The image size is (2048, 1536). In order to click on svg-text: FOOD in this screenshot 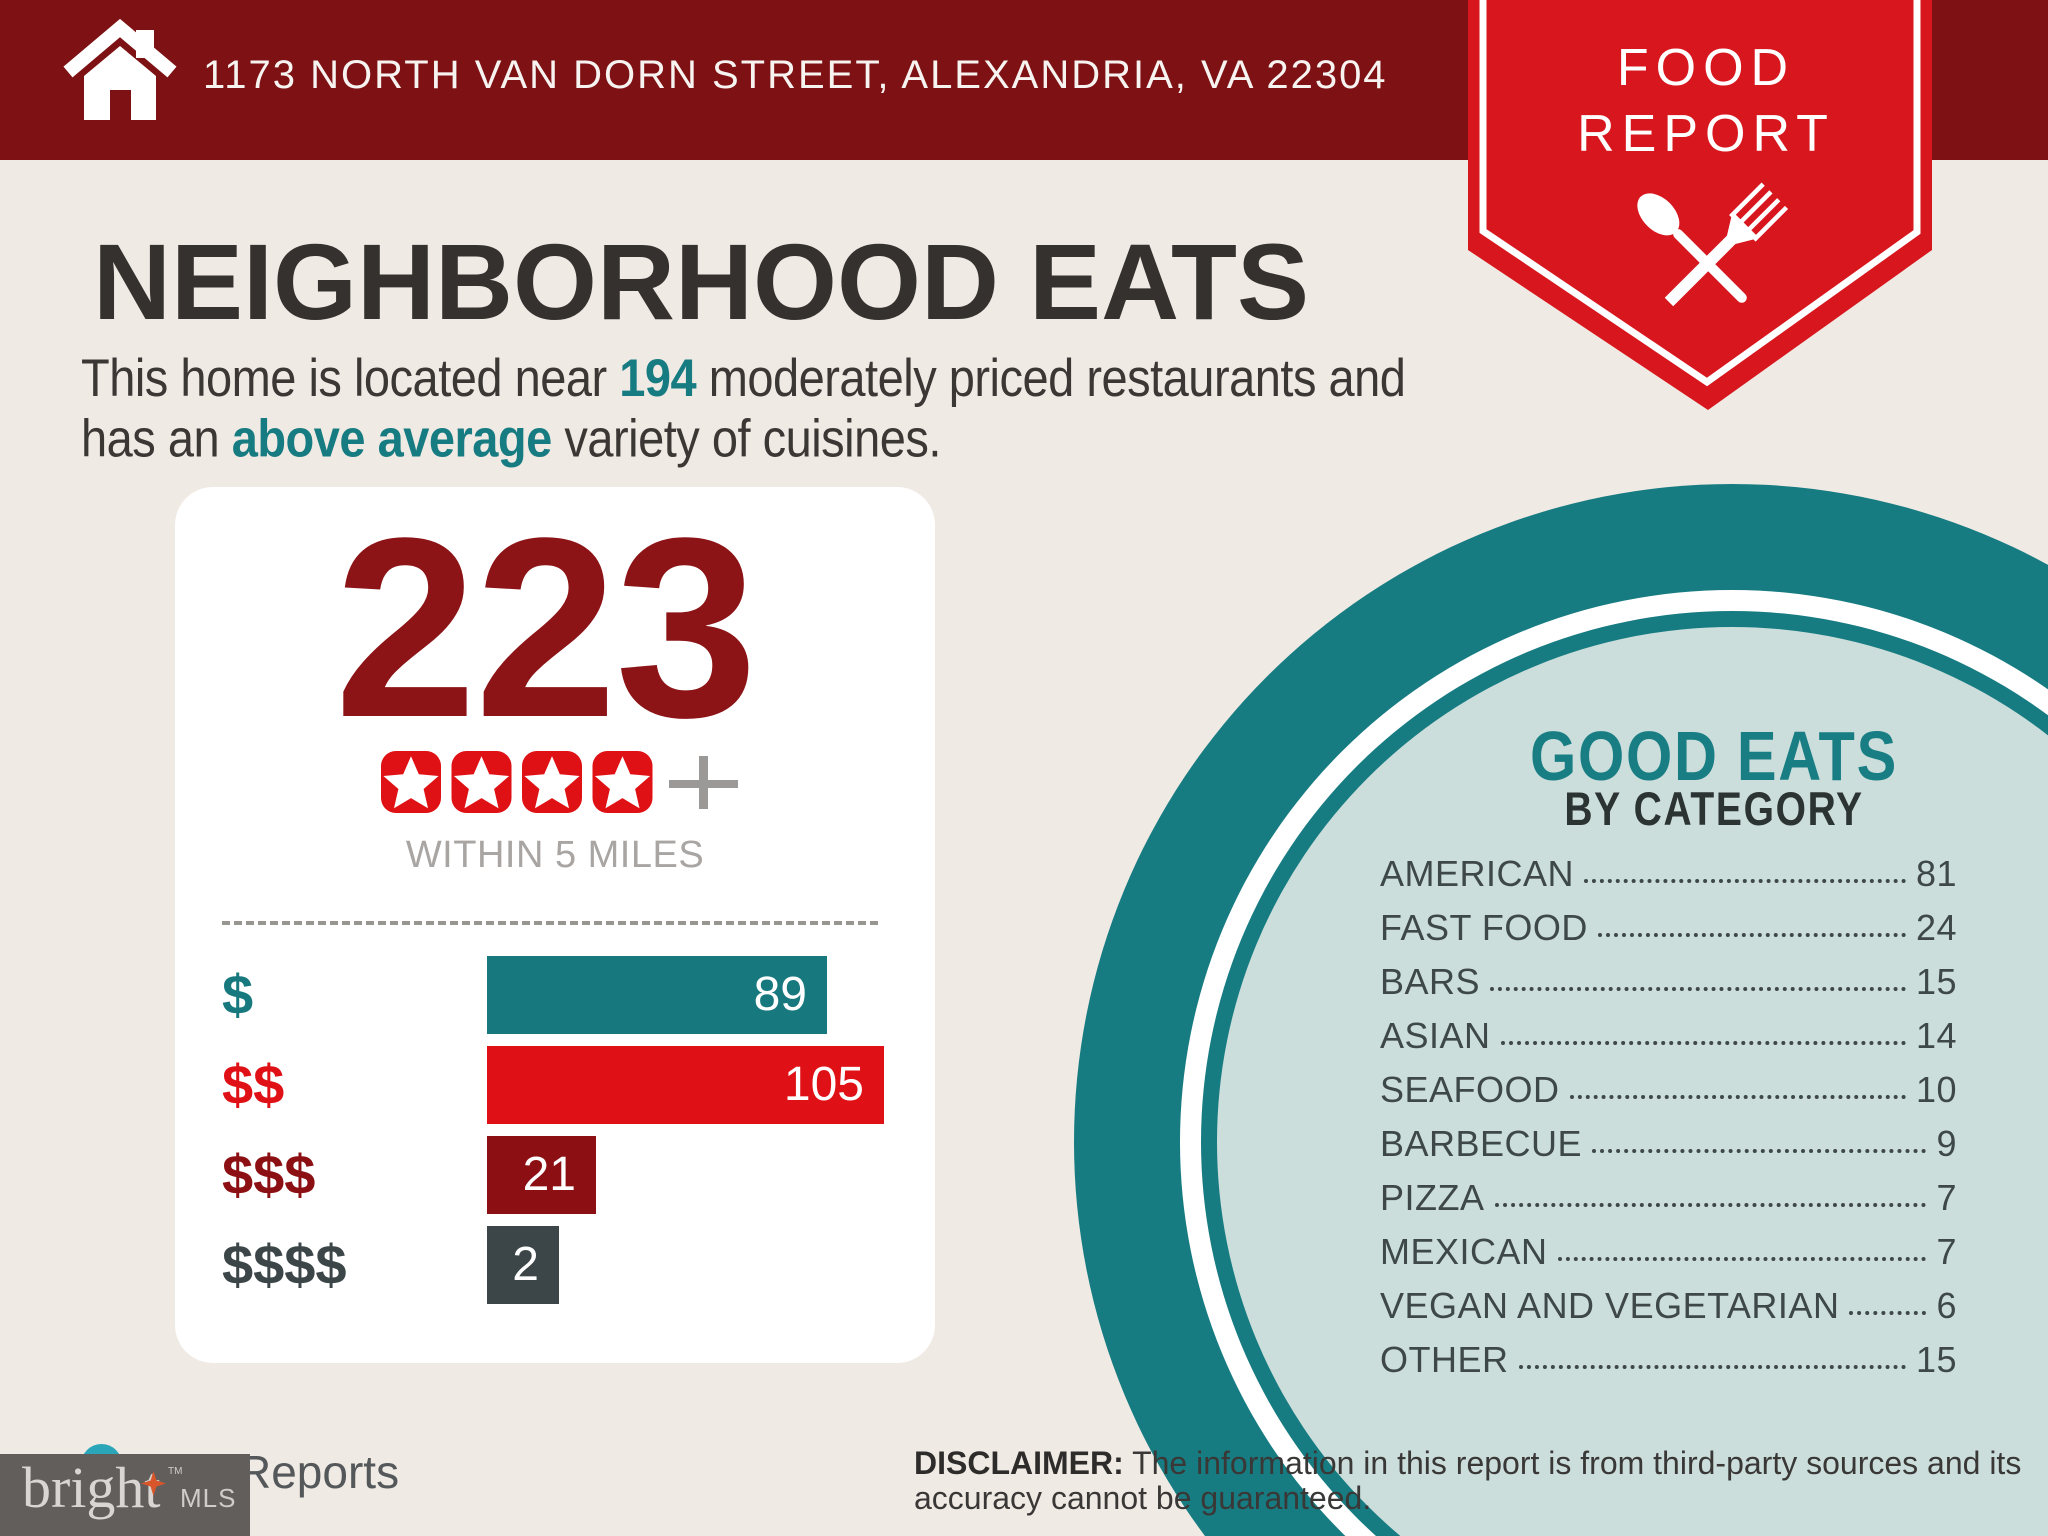, I will do `click(1706, 68)`.